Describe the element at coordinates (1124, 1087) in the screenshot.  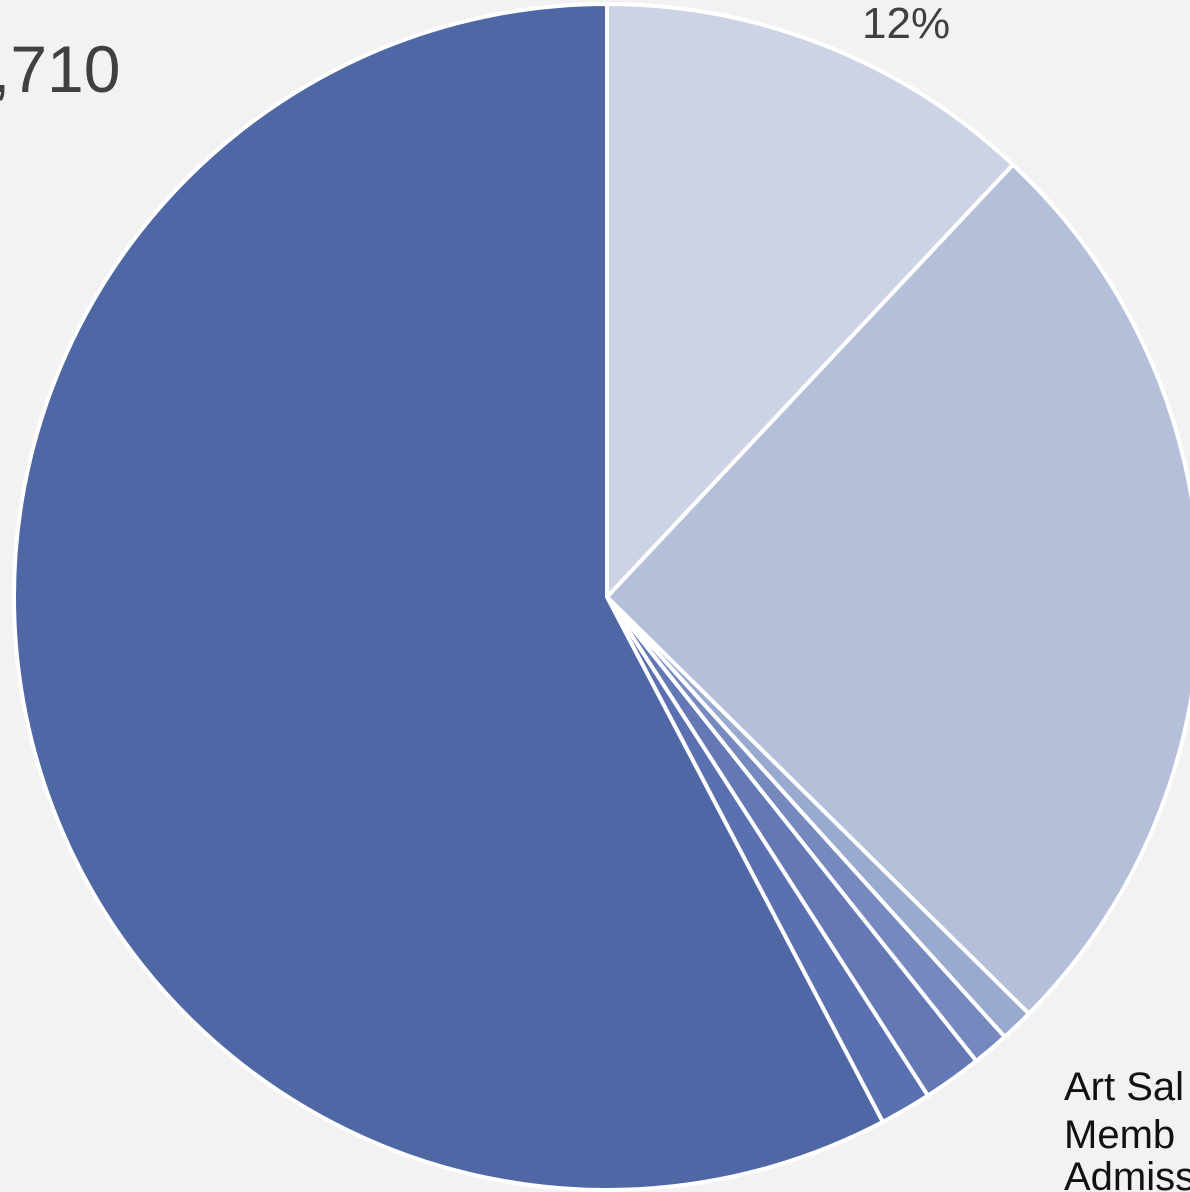
I see `slice-label-art-sales: Art Sal` at that location.